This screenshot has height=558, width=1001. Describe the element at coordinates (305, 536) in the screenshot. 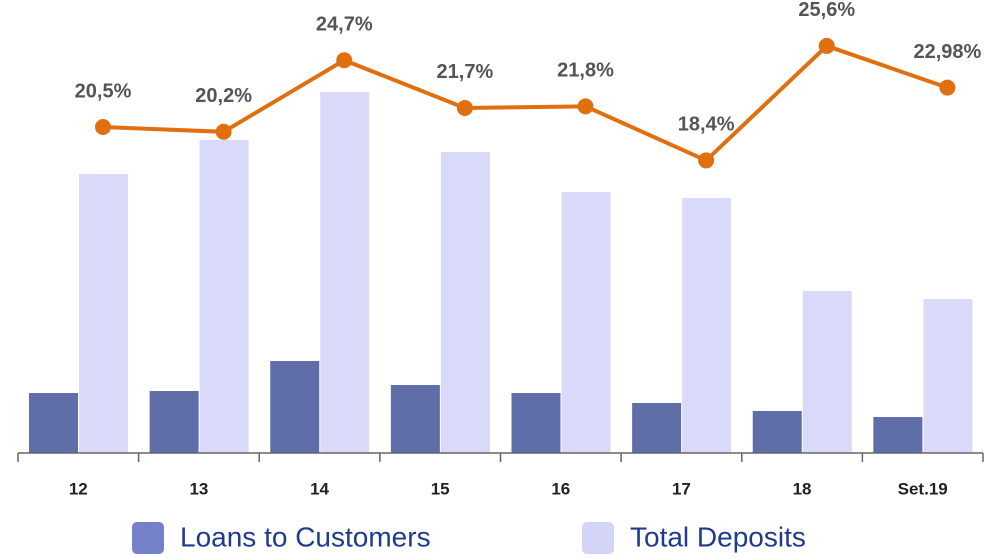

I see `legend-label: Loans to Customers` at that location.